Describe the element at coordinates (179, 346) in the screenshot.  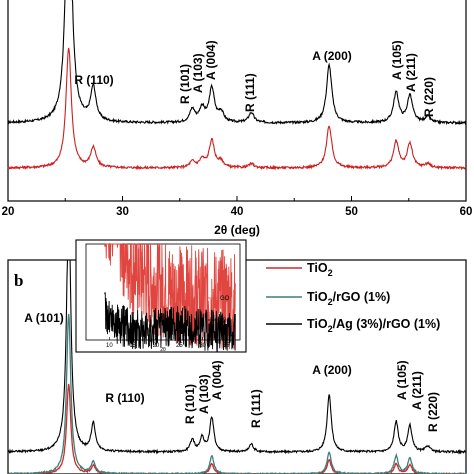
I see `inset-x-tick-label: 25` at that location.